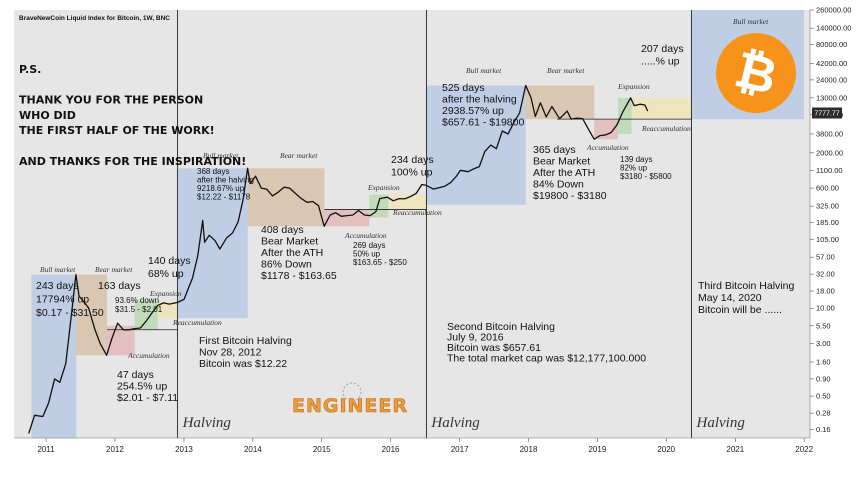 This screenshot has height=477, width=865. Describe the element at coordinates (561, 162) in the screenshot. I see `cycle3-bear-annotation: Bear Market` at that location.